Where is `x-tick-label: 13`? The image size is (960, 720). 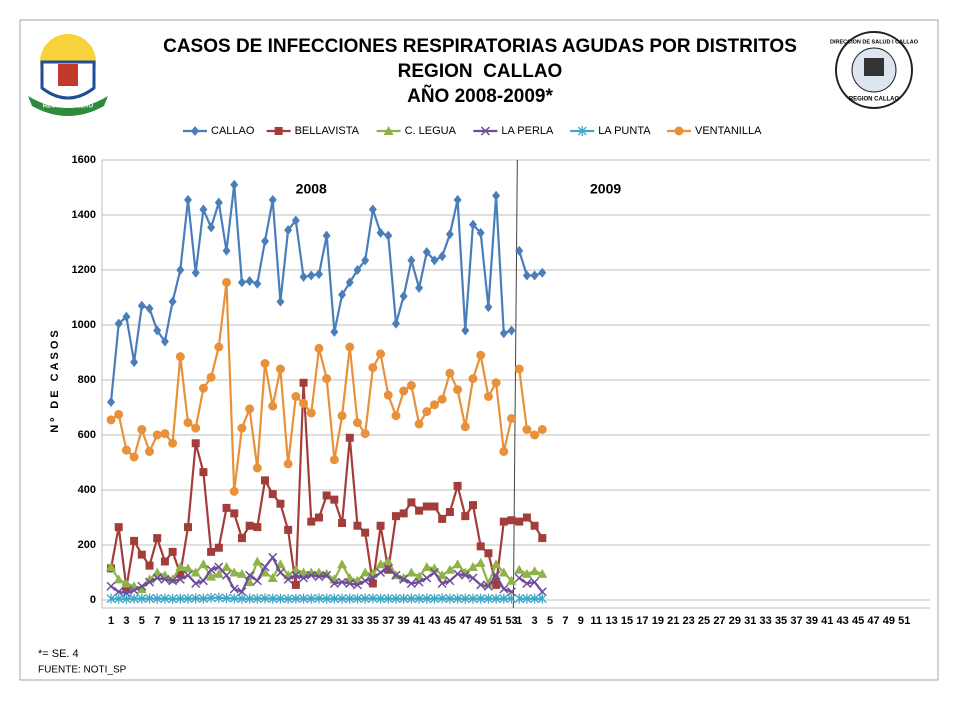
x-tick-label: 13 is located at coordinates (203, 621).